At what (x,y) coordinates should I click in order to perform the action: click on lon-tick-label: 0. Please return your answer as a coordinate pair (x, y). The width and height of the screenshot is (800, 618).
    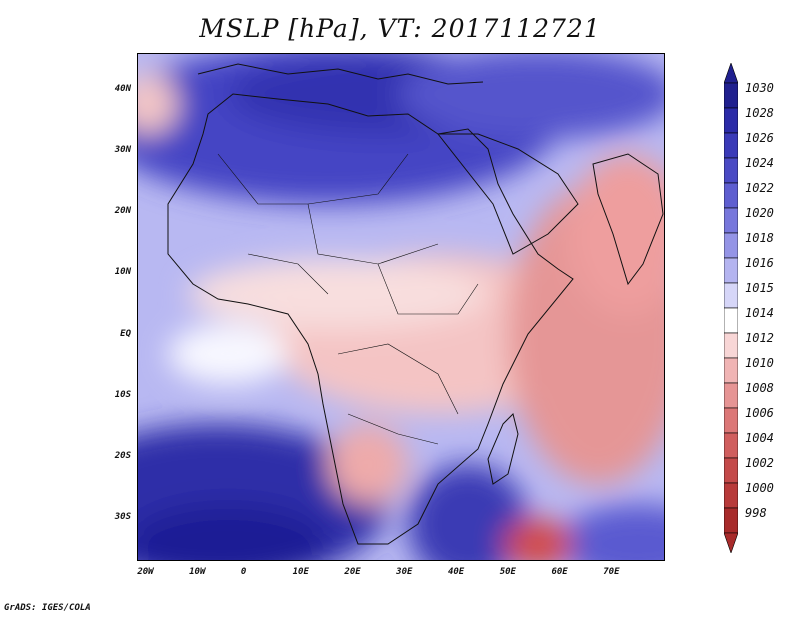
    Looking at the image, I should click on (243, 572).